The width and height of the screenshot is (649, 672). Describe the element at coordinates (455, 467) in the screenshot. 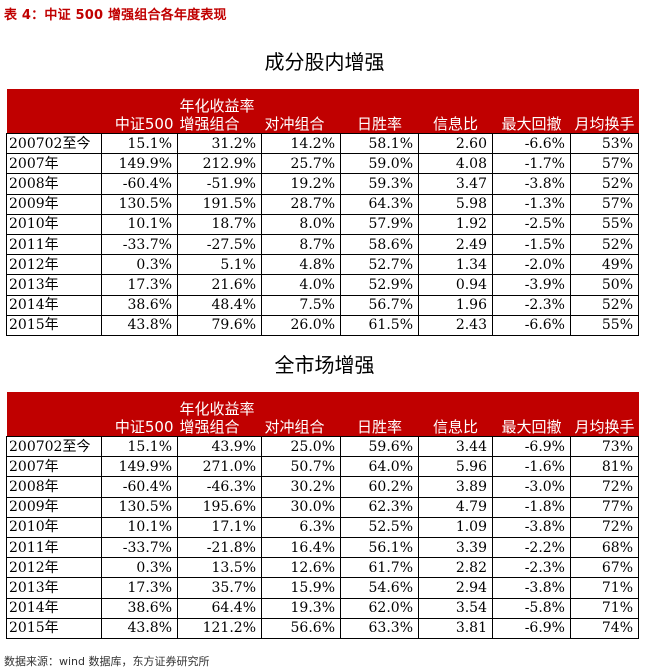

I see `table-cell: 5.96` at that location.